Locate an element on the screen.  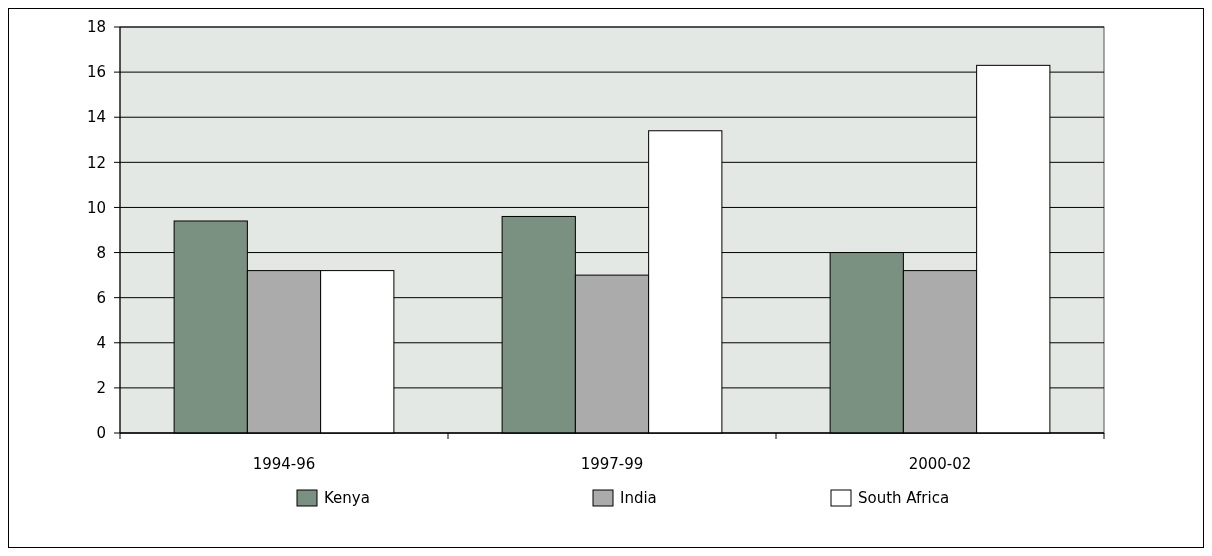
x-tick-label: 1997-99 is located at coordinates (612, 464).